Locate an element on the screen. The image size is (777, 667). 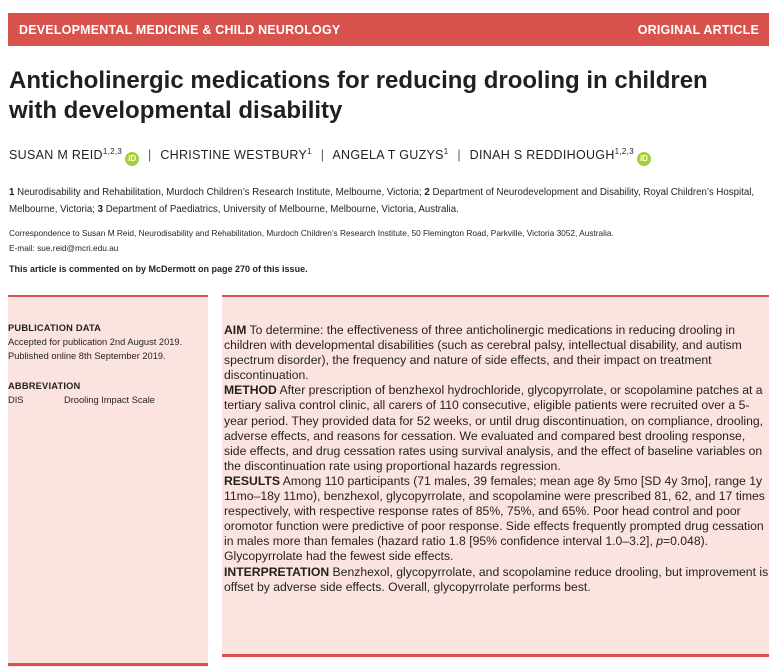
author-name: DINAH S REDDIHOUGH is located at coordinates (542, 155).